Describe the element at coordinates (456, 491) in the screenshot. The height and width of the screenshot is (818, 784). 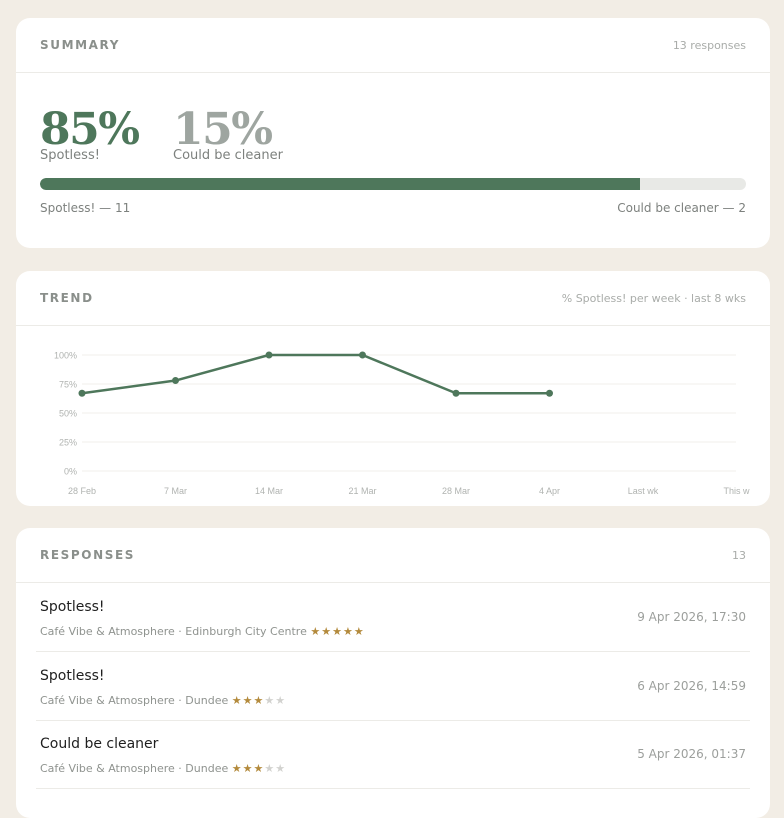
I see `x-tick-label: 28 Mar` at that location.